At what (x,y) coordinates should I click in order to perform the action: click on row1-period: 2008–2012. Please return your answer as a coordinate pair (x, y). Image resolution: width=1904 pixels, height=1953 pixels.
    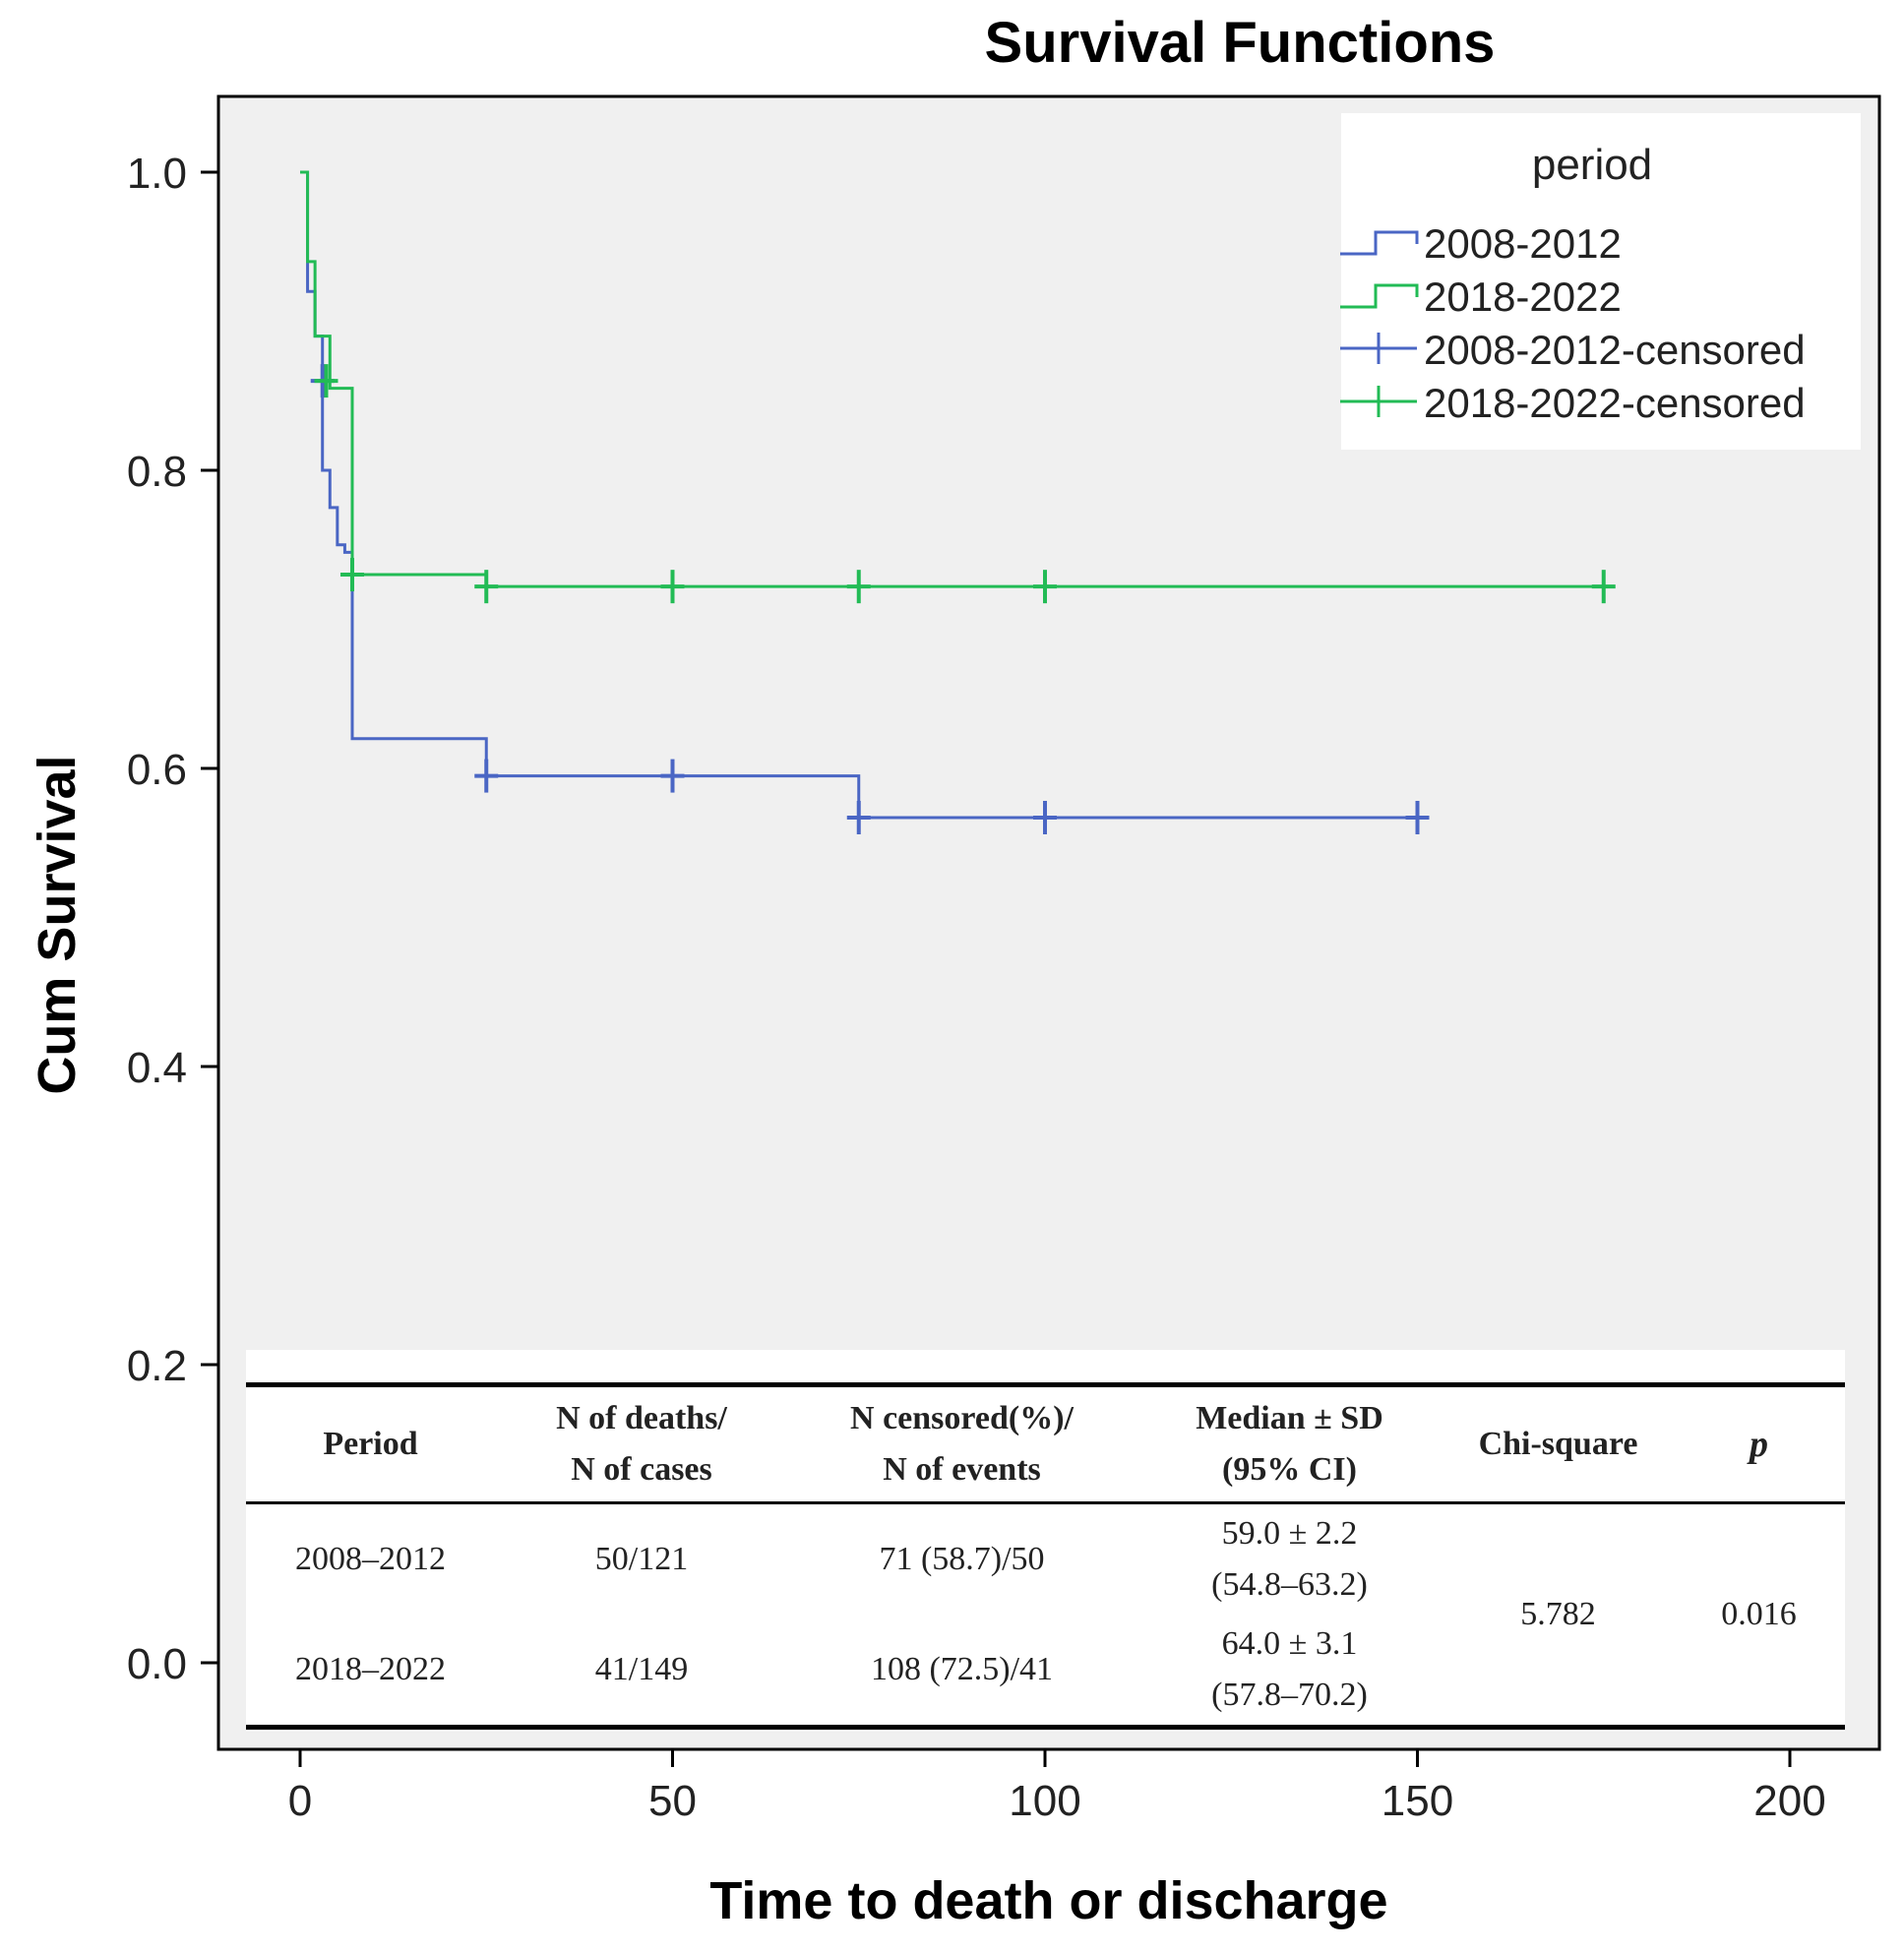
    Looking at the image, I should click on (370, 1559).